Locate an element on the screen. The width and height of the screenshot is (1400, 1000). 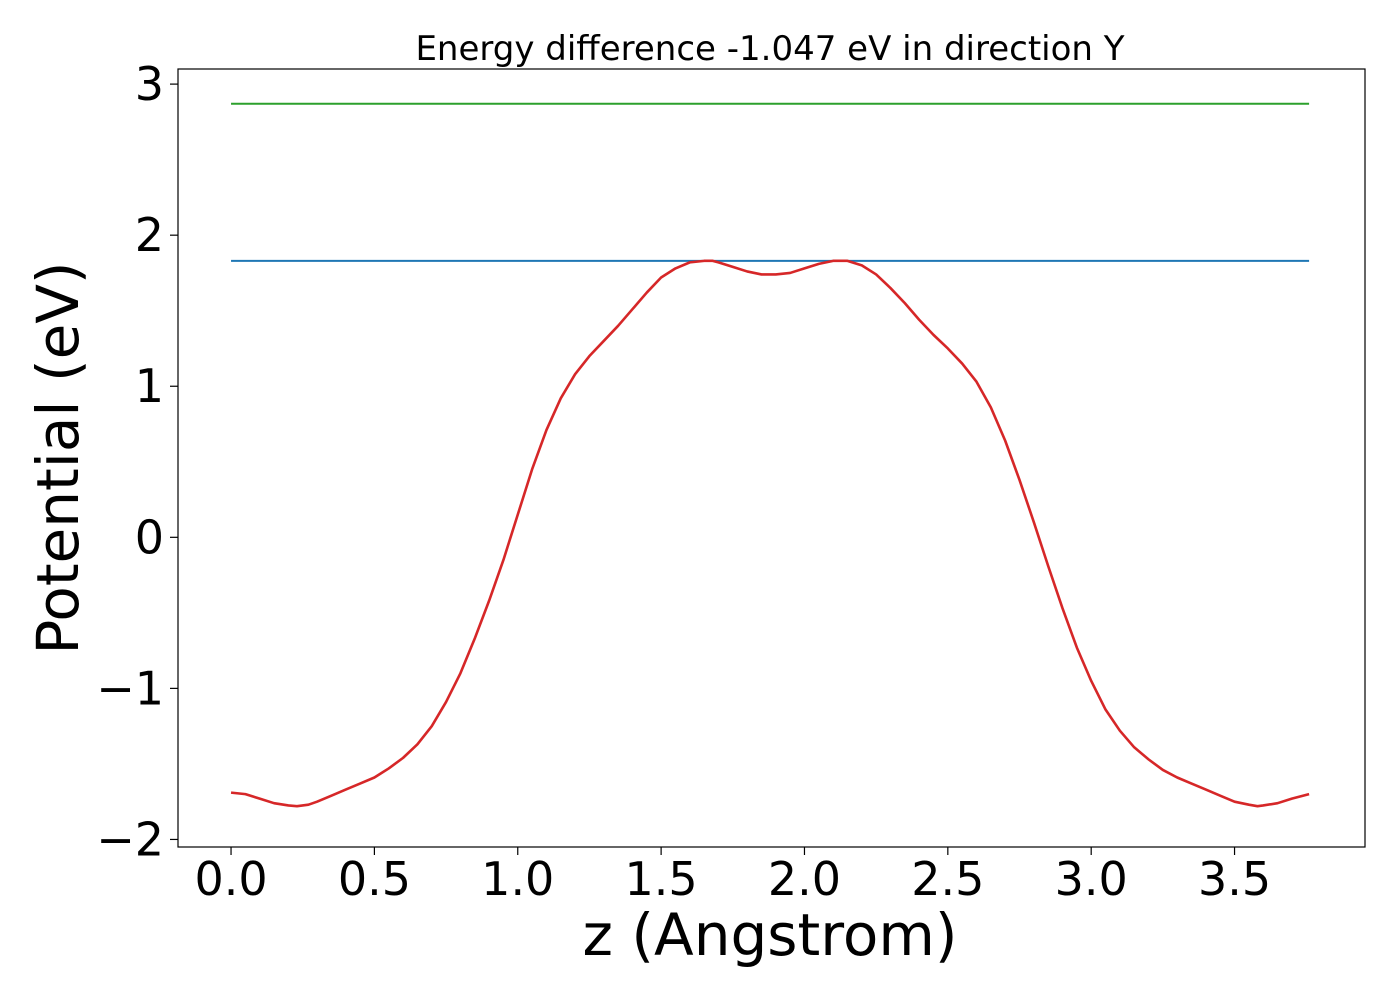
y-tick-label: 0 is located at coordinates (149, 537).